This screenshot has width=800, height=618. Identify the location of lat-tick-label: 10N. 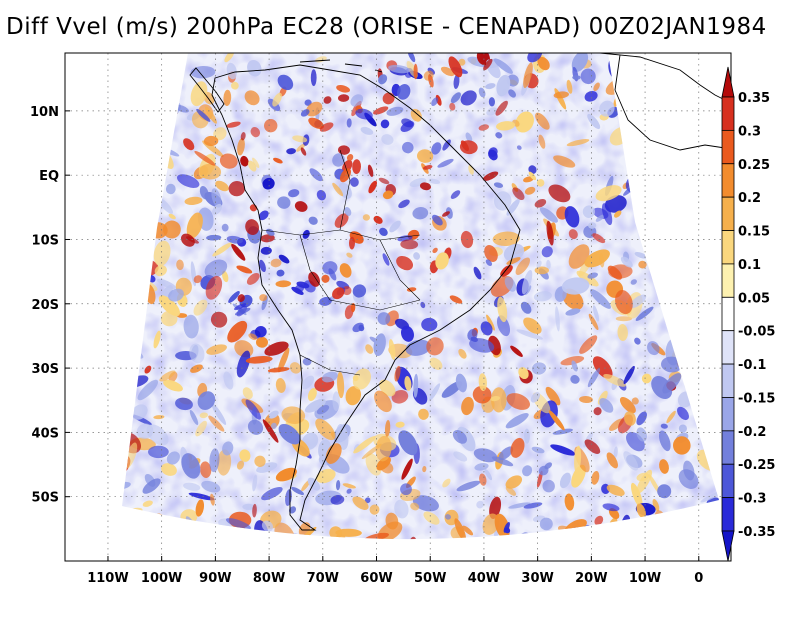
(44, 112).